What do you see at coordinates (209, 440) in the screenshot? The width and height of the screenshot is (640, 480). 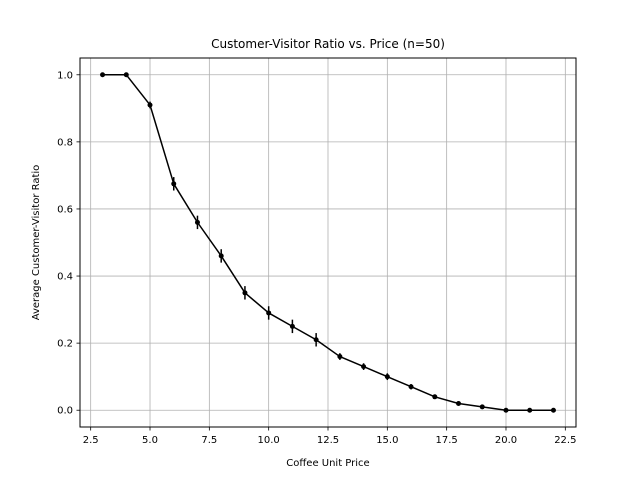 I see `x-tick-label: 7.5` at bounding box center [209, 440].